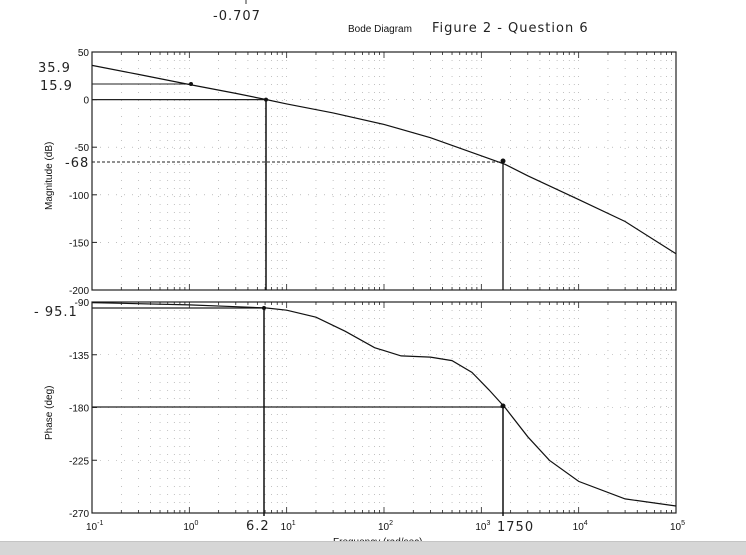 The height and width of the screenshot is (555, 746). Describe the element at coordinates (79, 243) in the screenshot. I see `mag-tick-label: -150` at that location.